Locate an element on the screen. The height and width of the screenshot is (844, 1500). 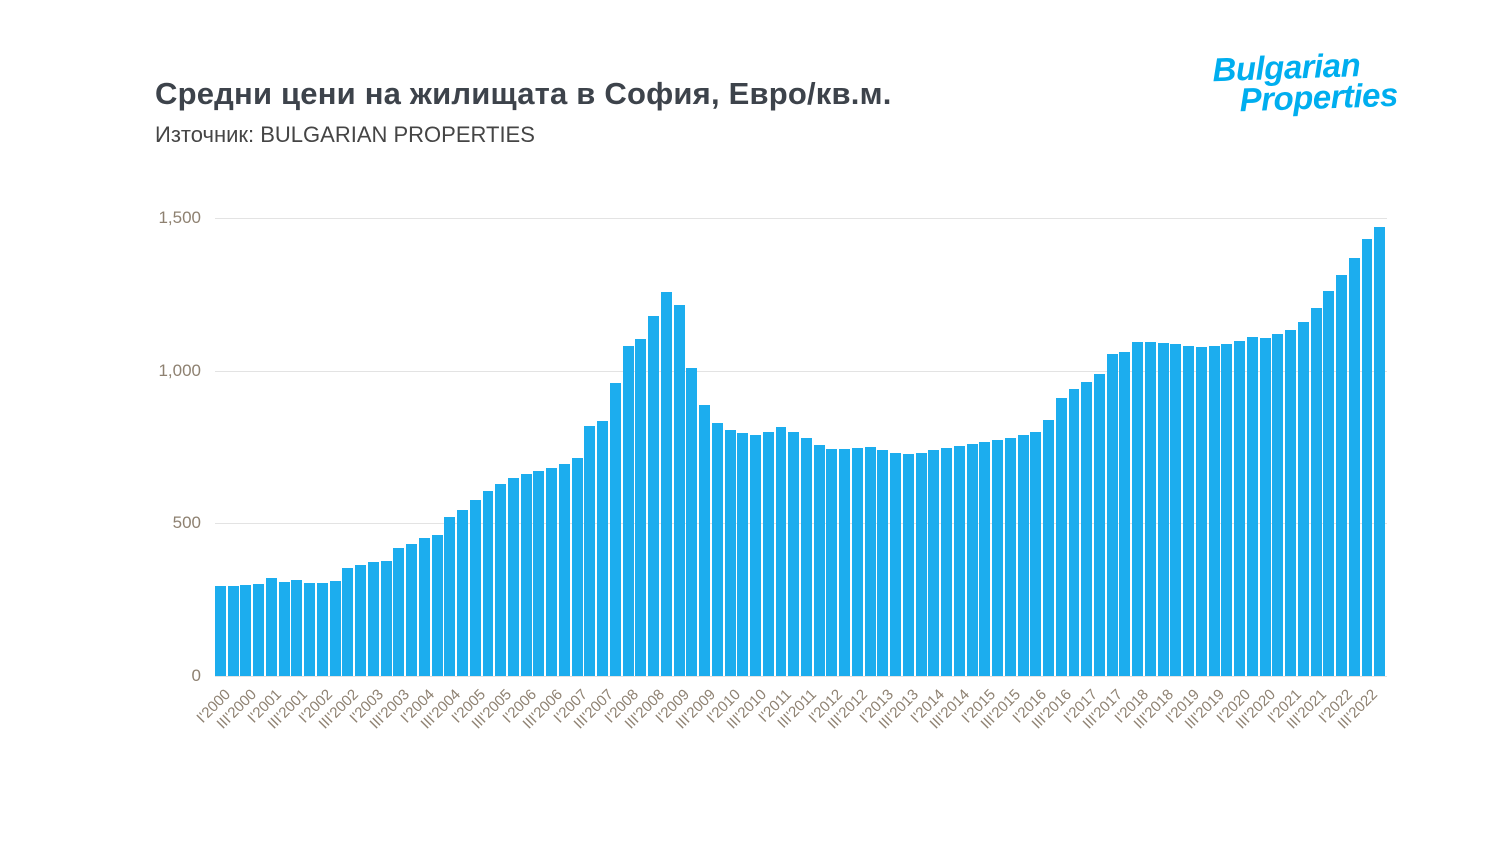
bar-I'2011 is located at coordinates (781, 551).